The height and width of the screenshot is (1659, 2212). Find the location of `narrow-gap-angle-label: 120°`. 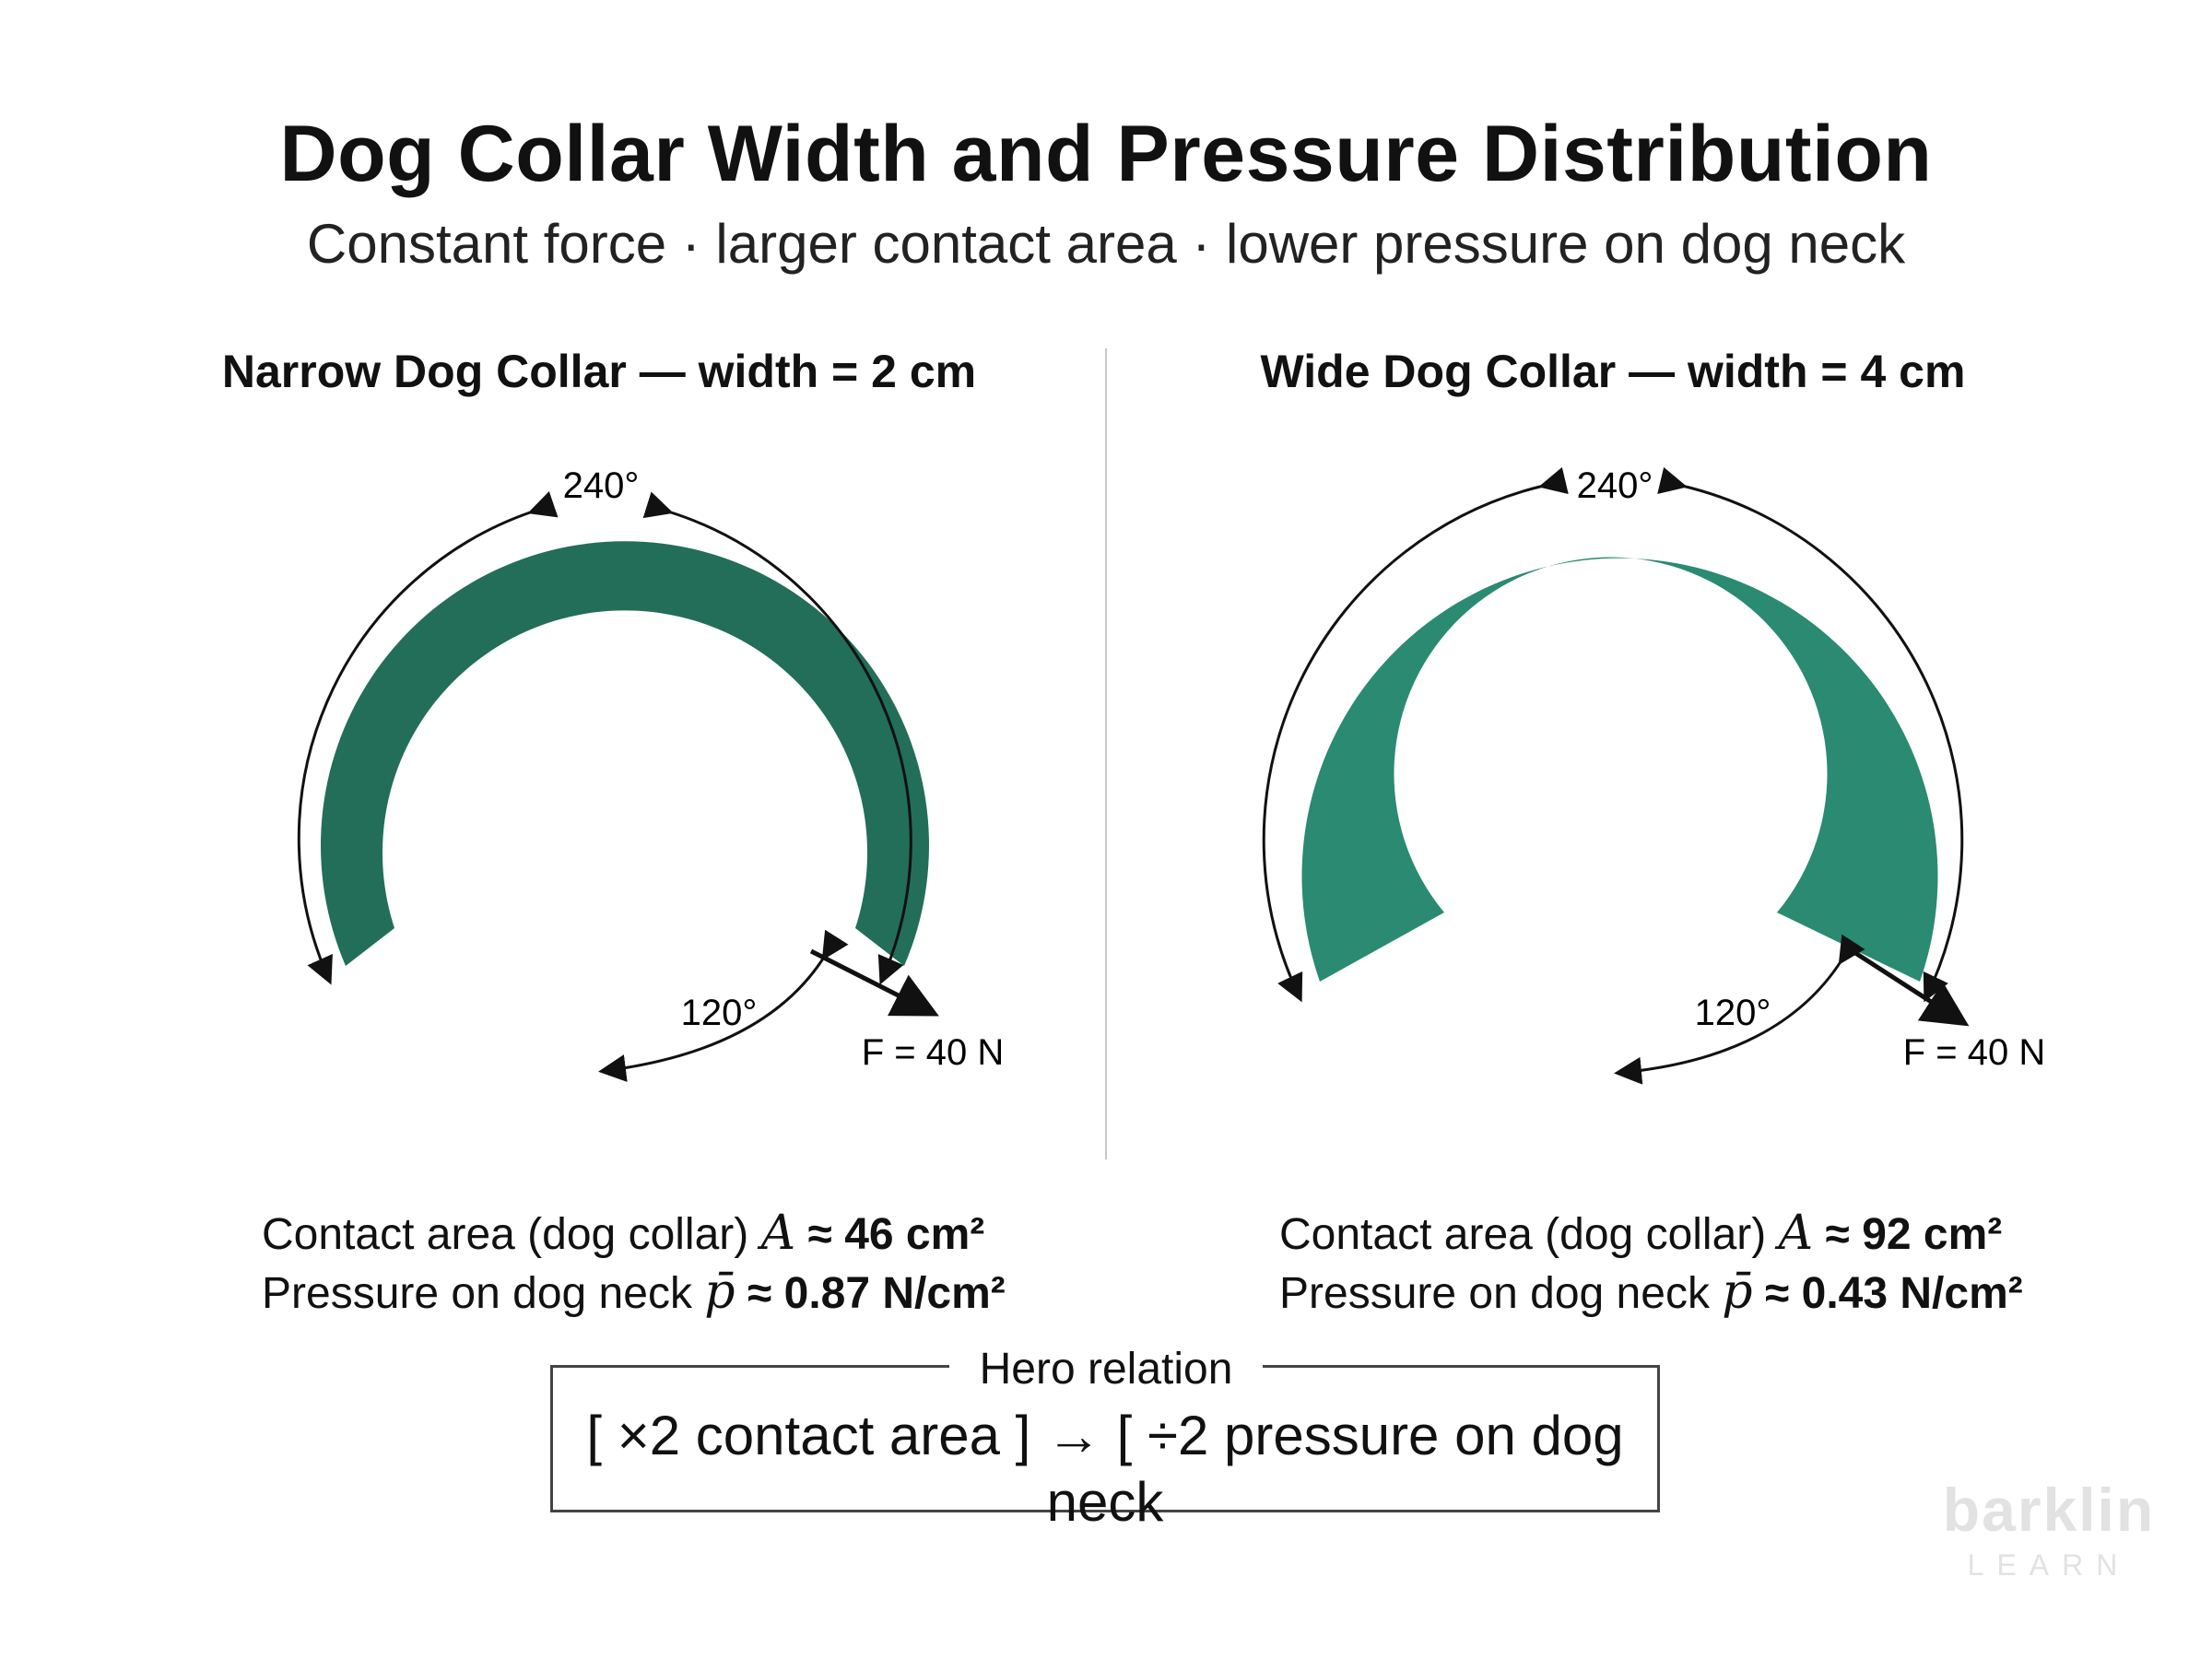

narrow-gap-angle-label: 120° is located at coordinates (719, 1013).